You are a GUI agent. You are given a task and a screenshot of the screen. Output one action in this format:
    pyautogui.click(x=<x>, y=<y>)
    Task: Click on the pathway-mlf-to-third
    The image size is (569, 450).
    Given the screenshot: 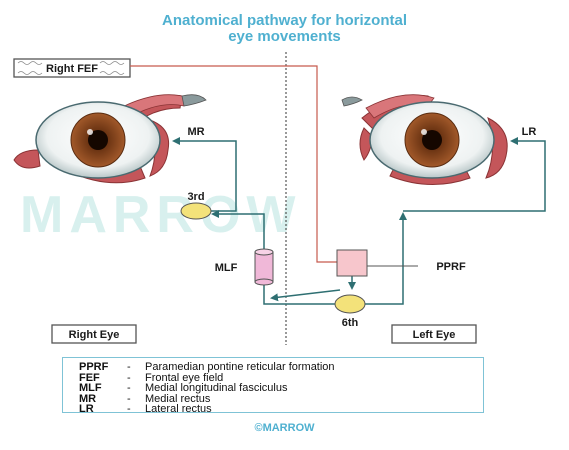 What is the action you would take?
    pyautogui.click(x=238, y=230)
    